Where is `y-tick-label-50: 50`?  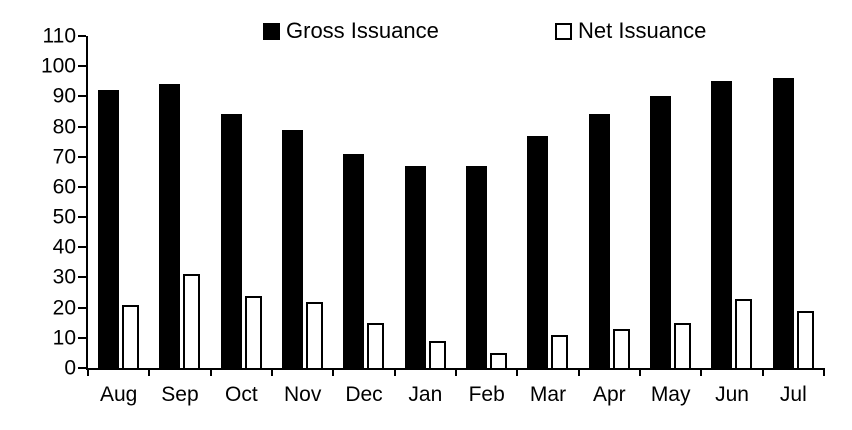 y-tick-label-50: 50 is located at coordinates (64, 217).